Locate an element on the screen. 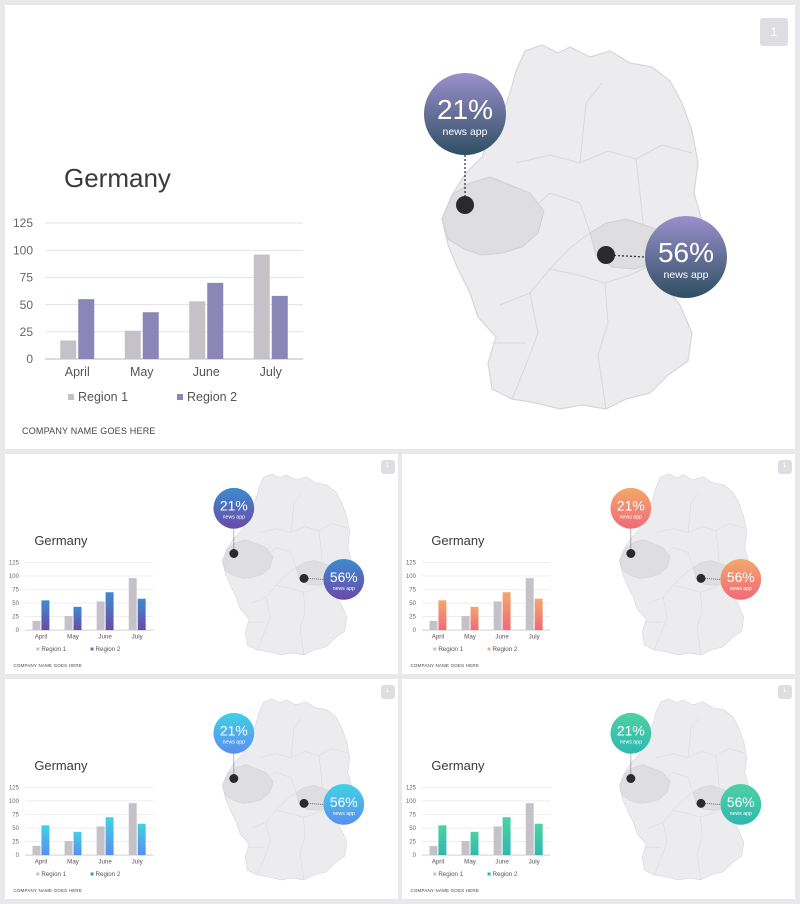 This screenshot has width=800, height=904. x-tick-label: April is located at coordinates (41, 862).